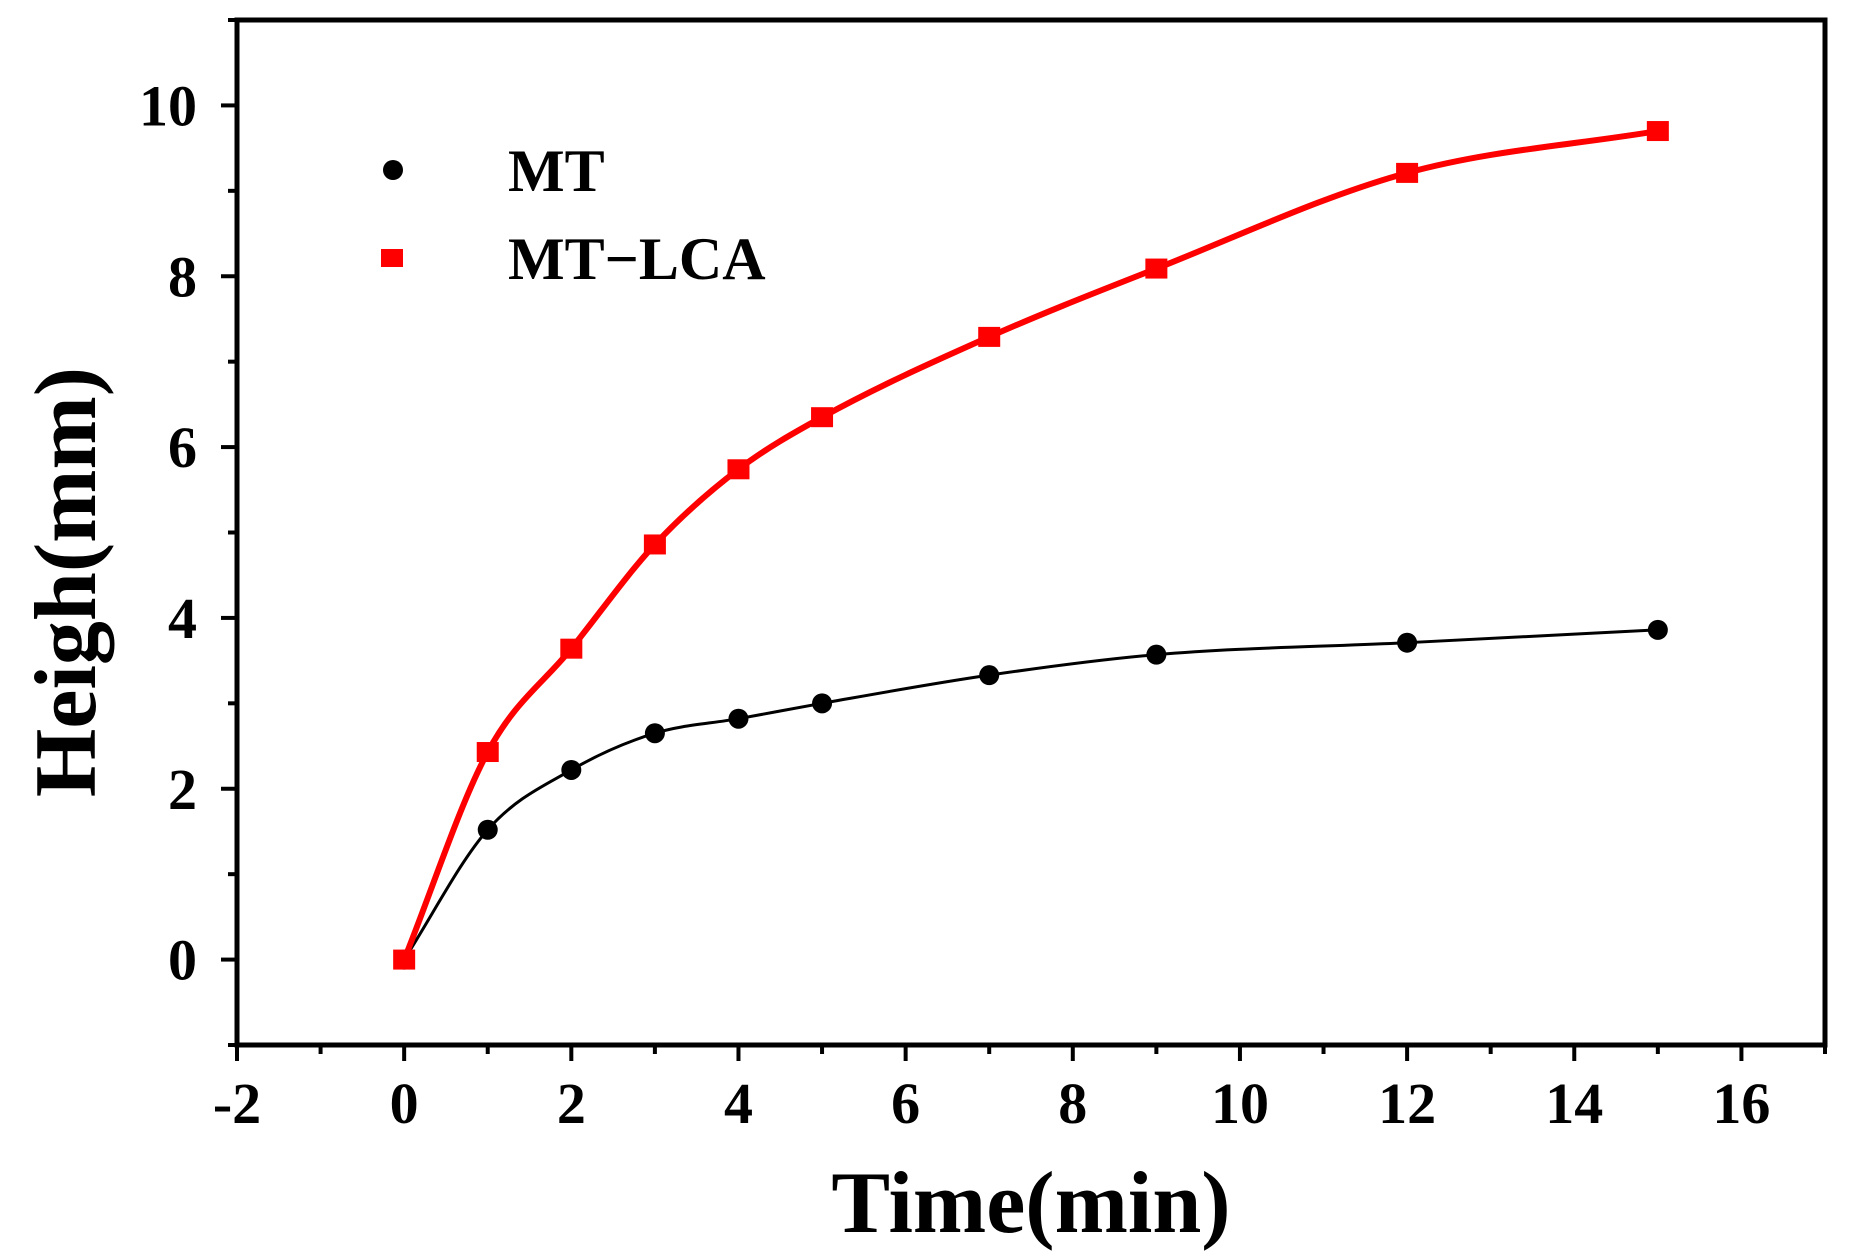 This screenshot has height=1255, width=1850. Describe the element at coordinates (1574, 1103) in the screenshot. I see `x-tick-label: 14` at that location.